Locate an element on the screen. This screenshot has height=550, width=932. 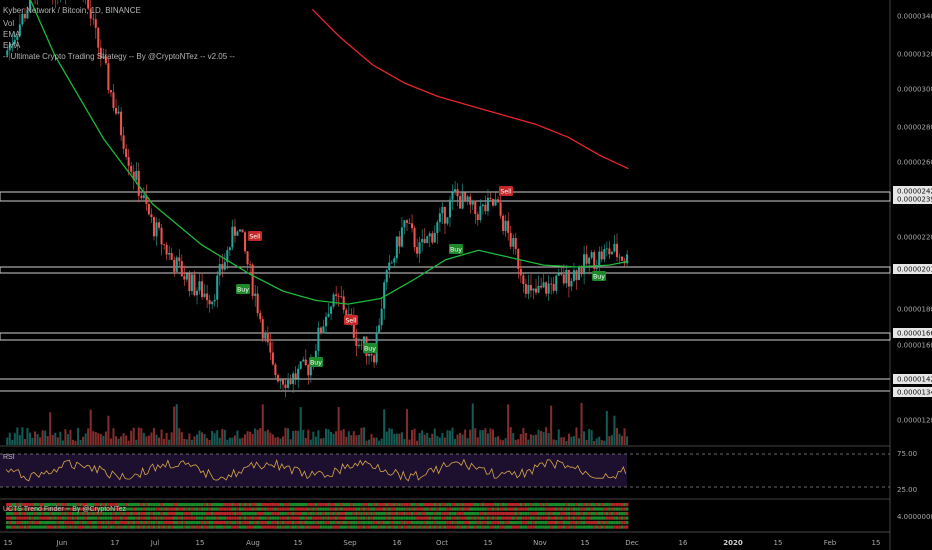
level-price-box is located at coordinates (912, 333).